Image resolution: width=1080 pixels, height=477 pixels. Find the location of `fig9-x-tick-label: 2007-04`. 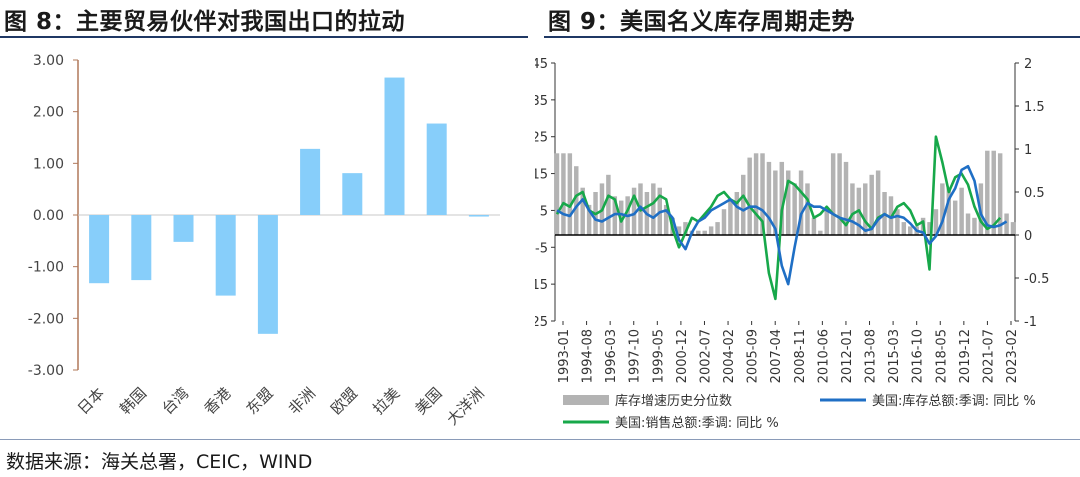

fig9-x-tick-label: 2007-04 is located at coordinates (776, 356).